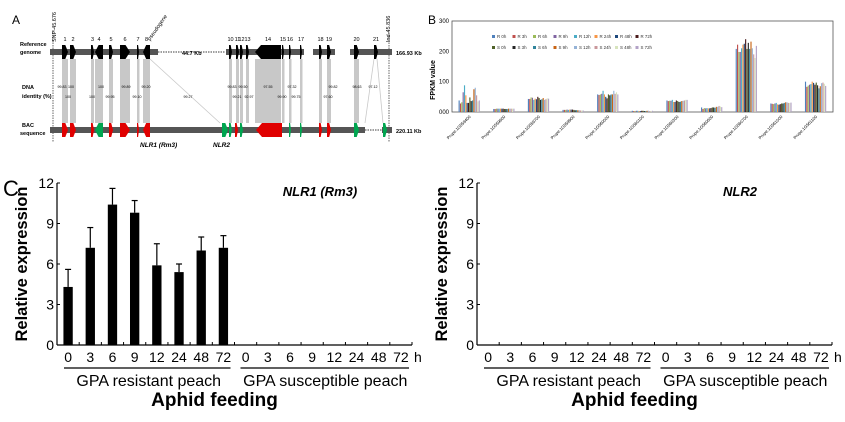  What do you see at coordinates (470, 224) in the screenshot?
I see `y-tick-label: 9` at bounding box center [470, 224].